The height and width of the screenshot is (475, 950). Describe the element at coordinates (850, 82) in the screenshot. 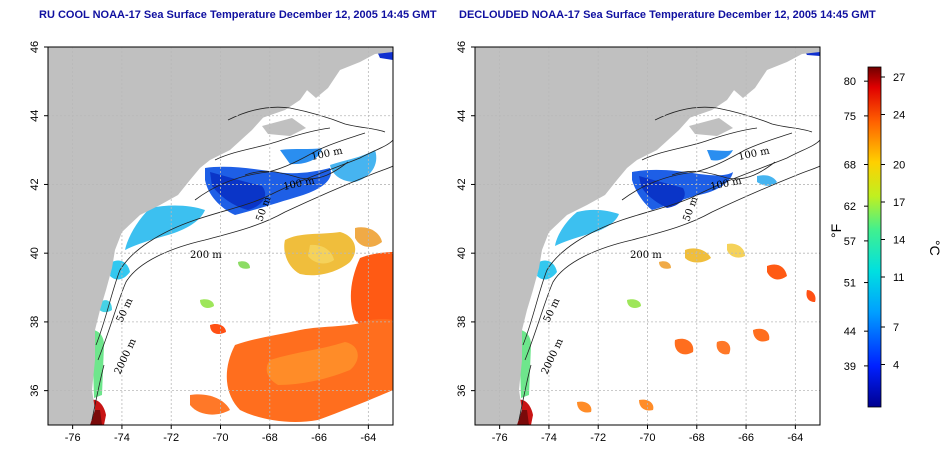

I see `fahrenheit-tick-label: 80` at that location.